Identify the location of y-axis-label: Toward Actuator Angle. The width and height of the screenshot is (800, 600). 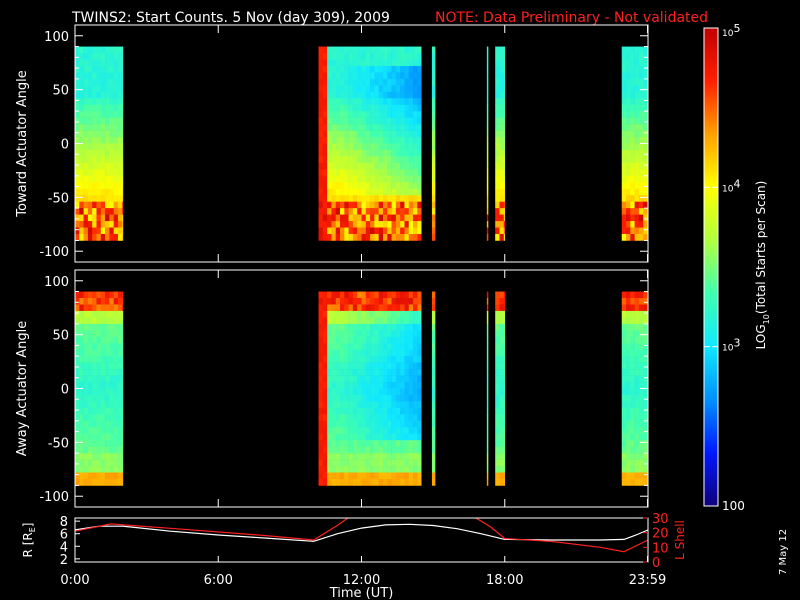
(22, 143).